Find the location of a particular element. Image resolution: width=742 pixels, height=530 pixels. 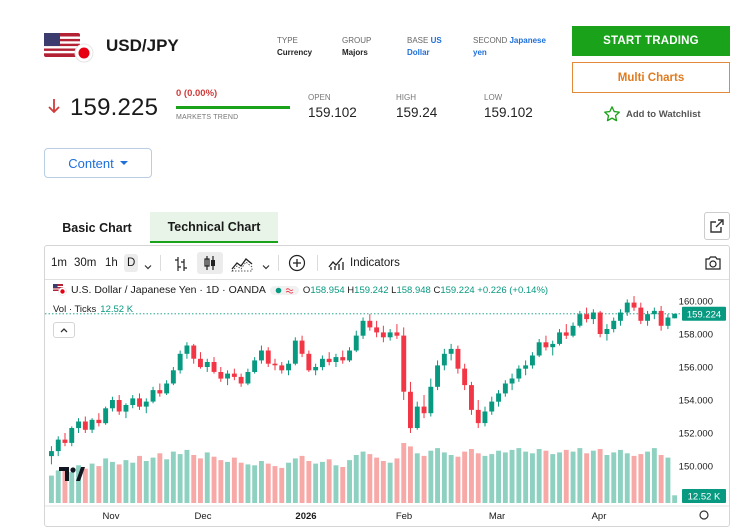

interval-30m: 30m is located at coordinates (85, 263).